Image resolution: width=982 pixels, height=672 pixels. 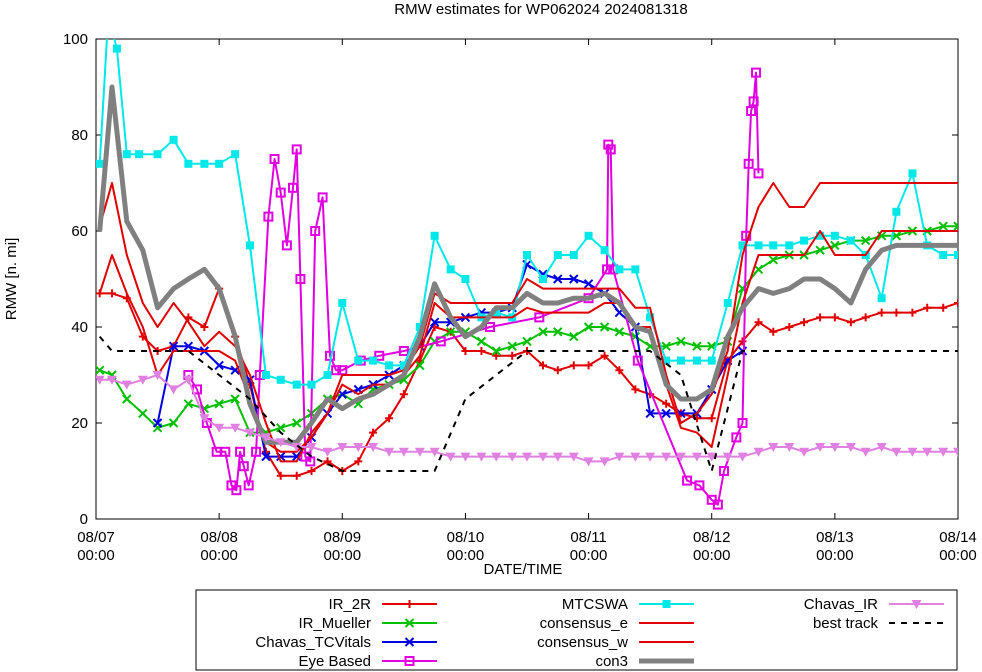 I want to click on x-tick-label-date: 08/10, so click(x=466, y=537).